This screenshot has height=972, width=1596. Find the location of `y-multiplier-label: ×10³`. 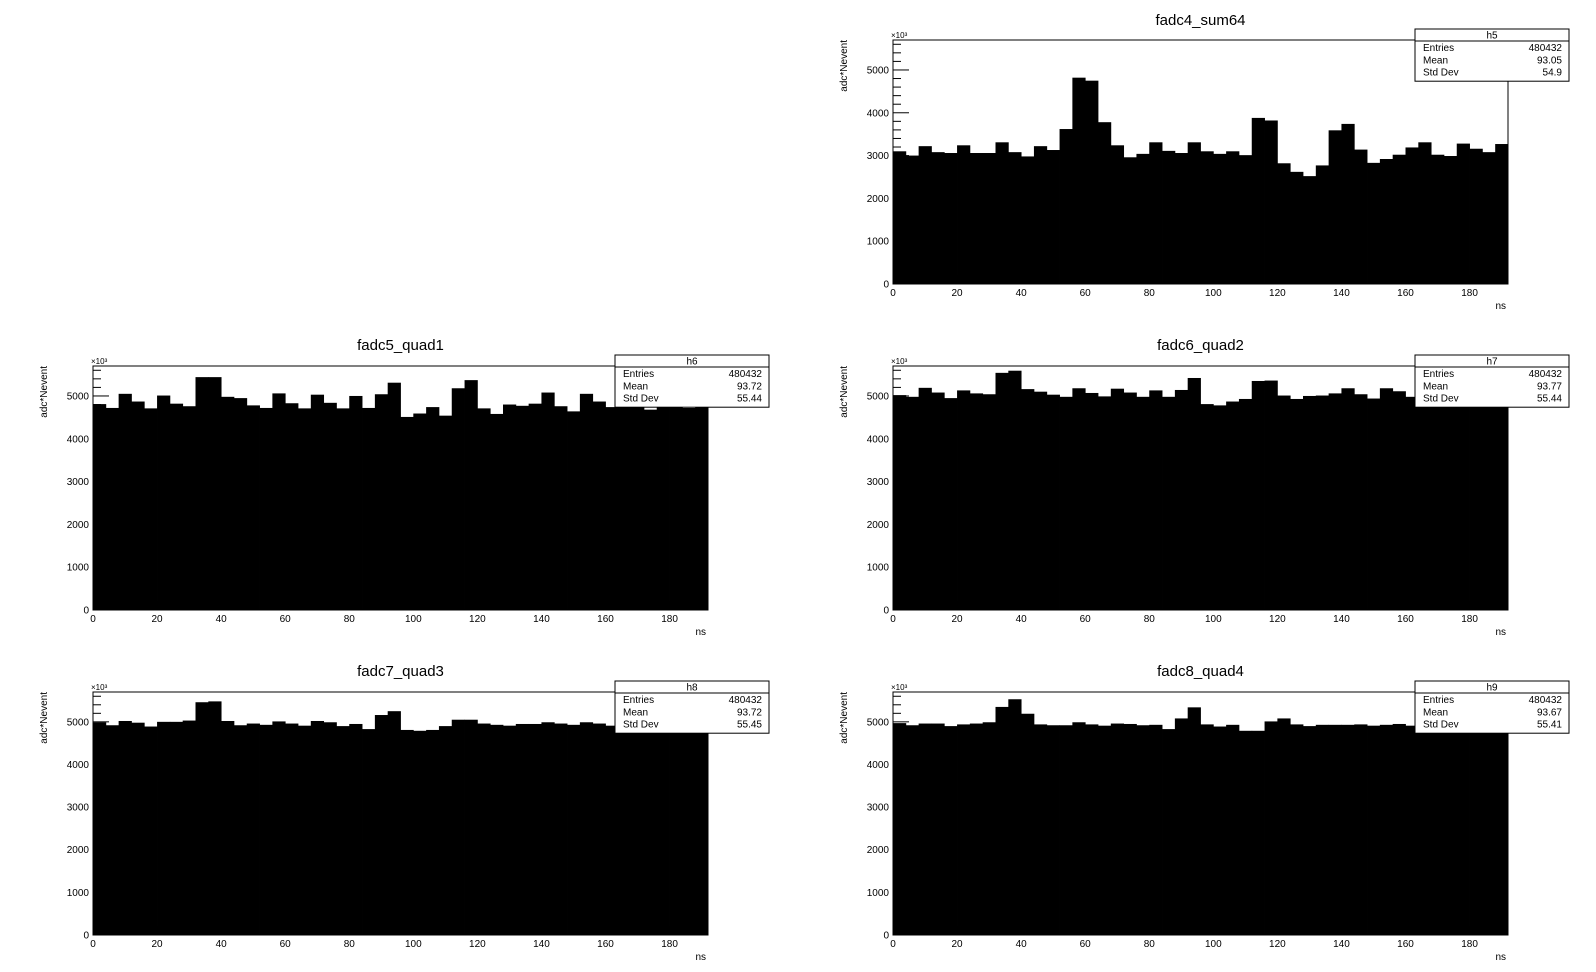

y-multiplier-label: ×10³ is located at coordinates (99, 687).